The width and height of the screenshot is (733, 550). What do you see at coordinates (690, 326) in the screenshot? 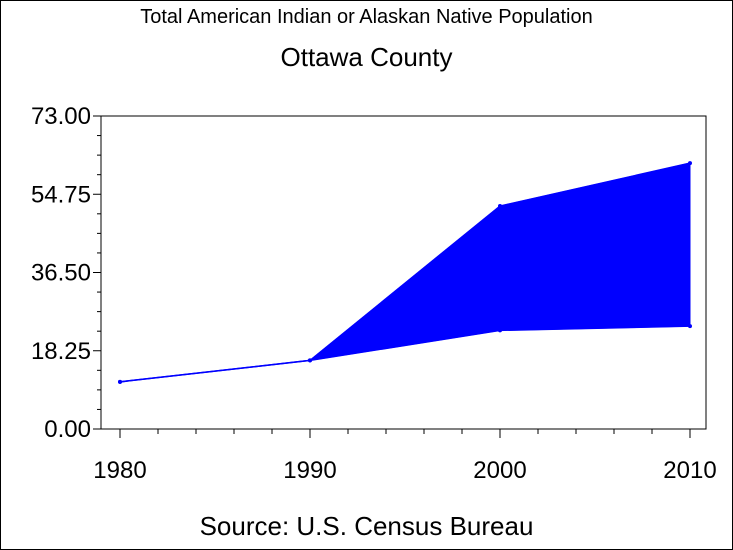
I see `data-point-s2-2010` at bounding box center [690, 326].